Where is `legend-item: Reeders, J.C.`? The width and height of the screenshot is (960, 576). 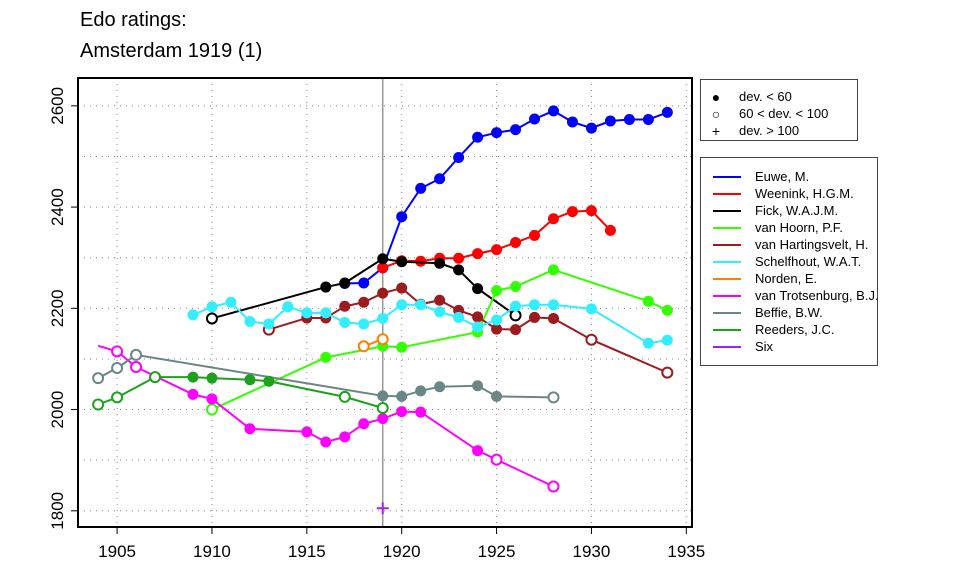
legend-item: Reeders, J.C. is located at coordinates (767, 329).